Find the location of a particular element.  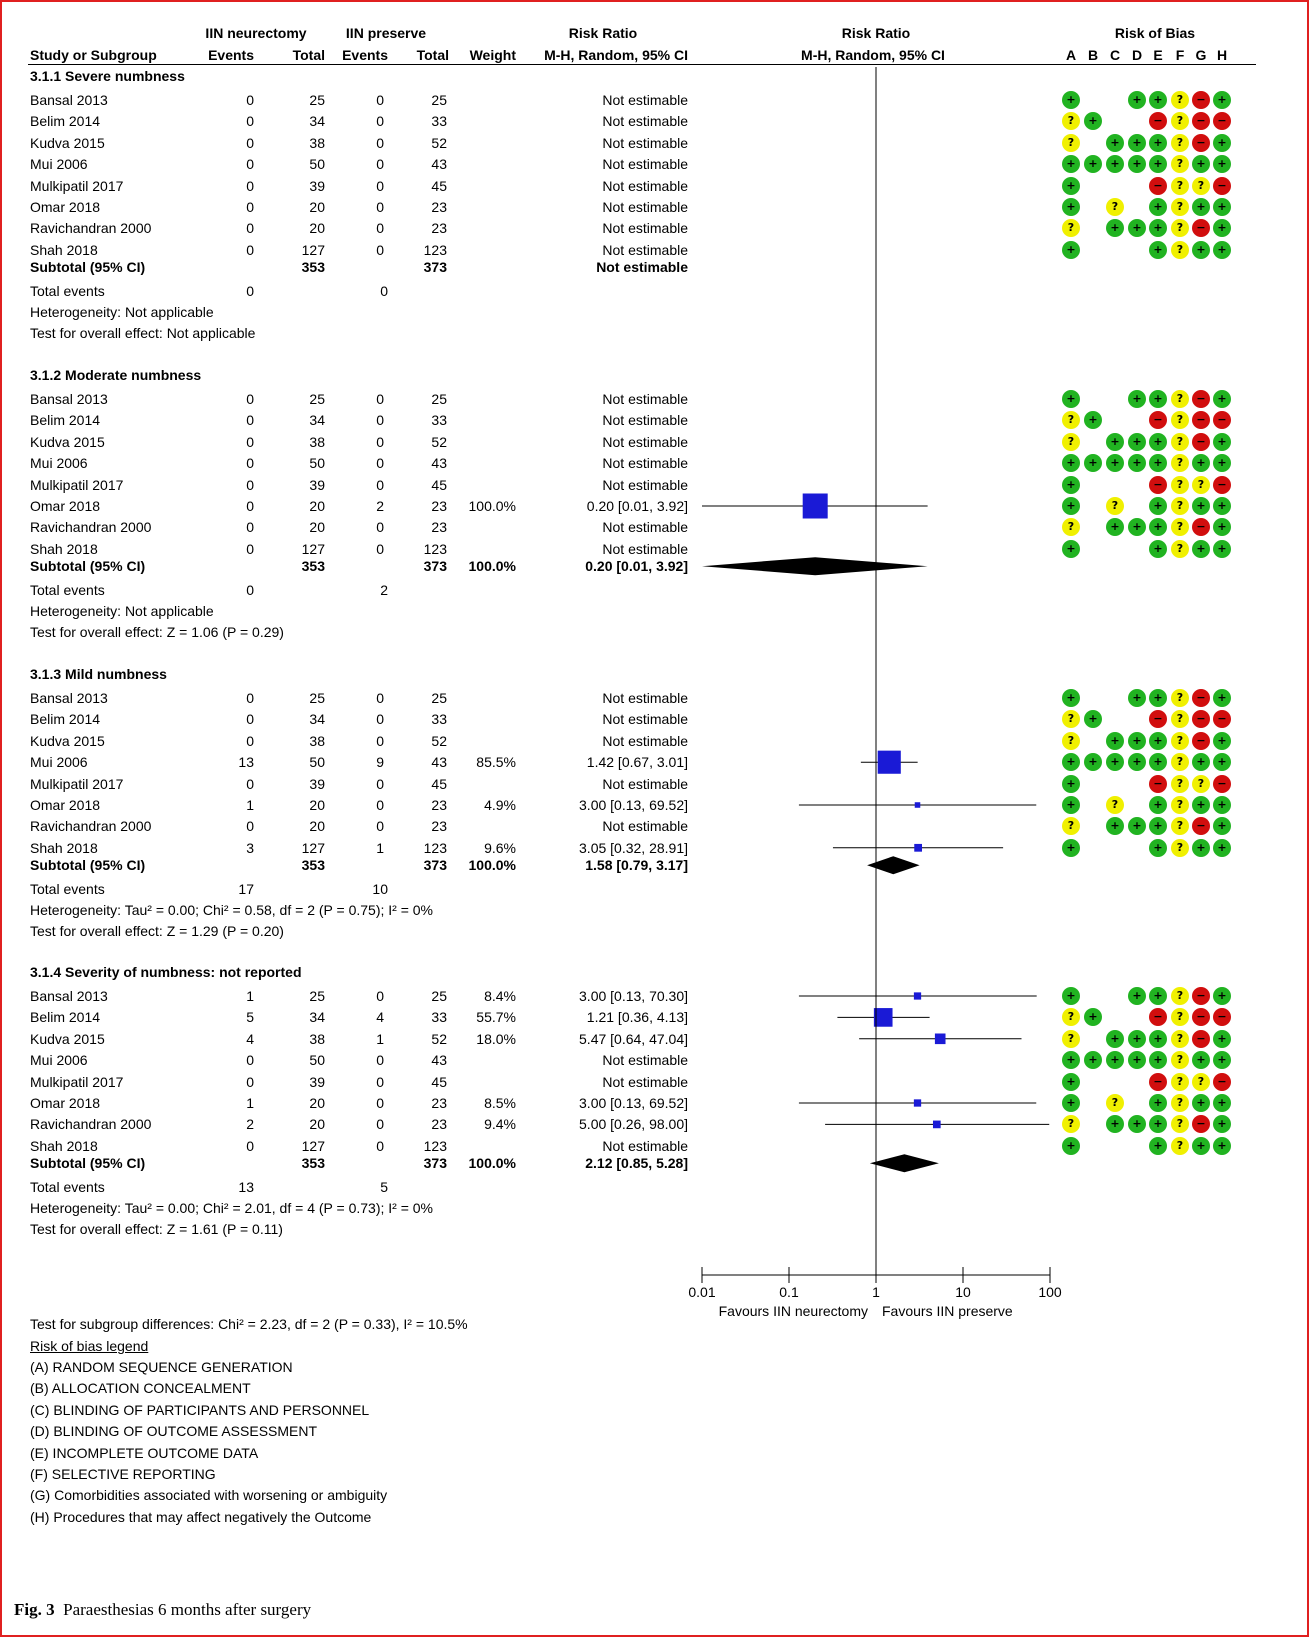

heterogeneity-text: Heterogeneity: Not applicable is located at coordinates (122, 611).